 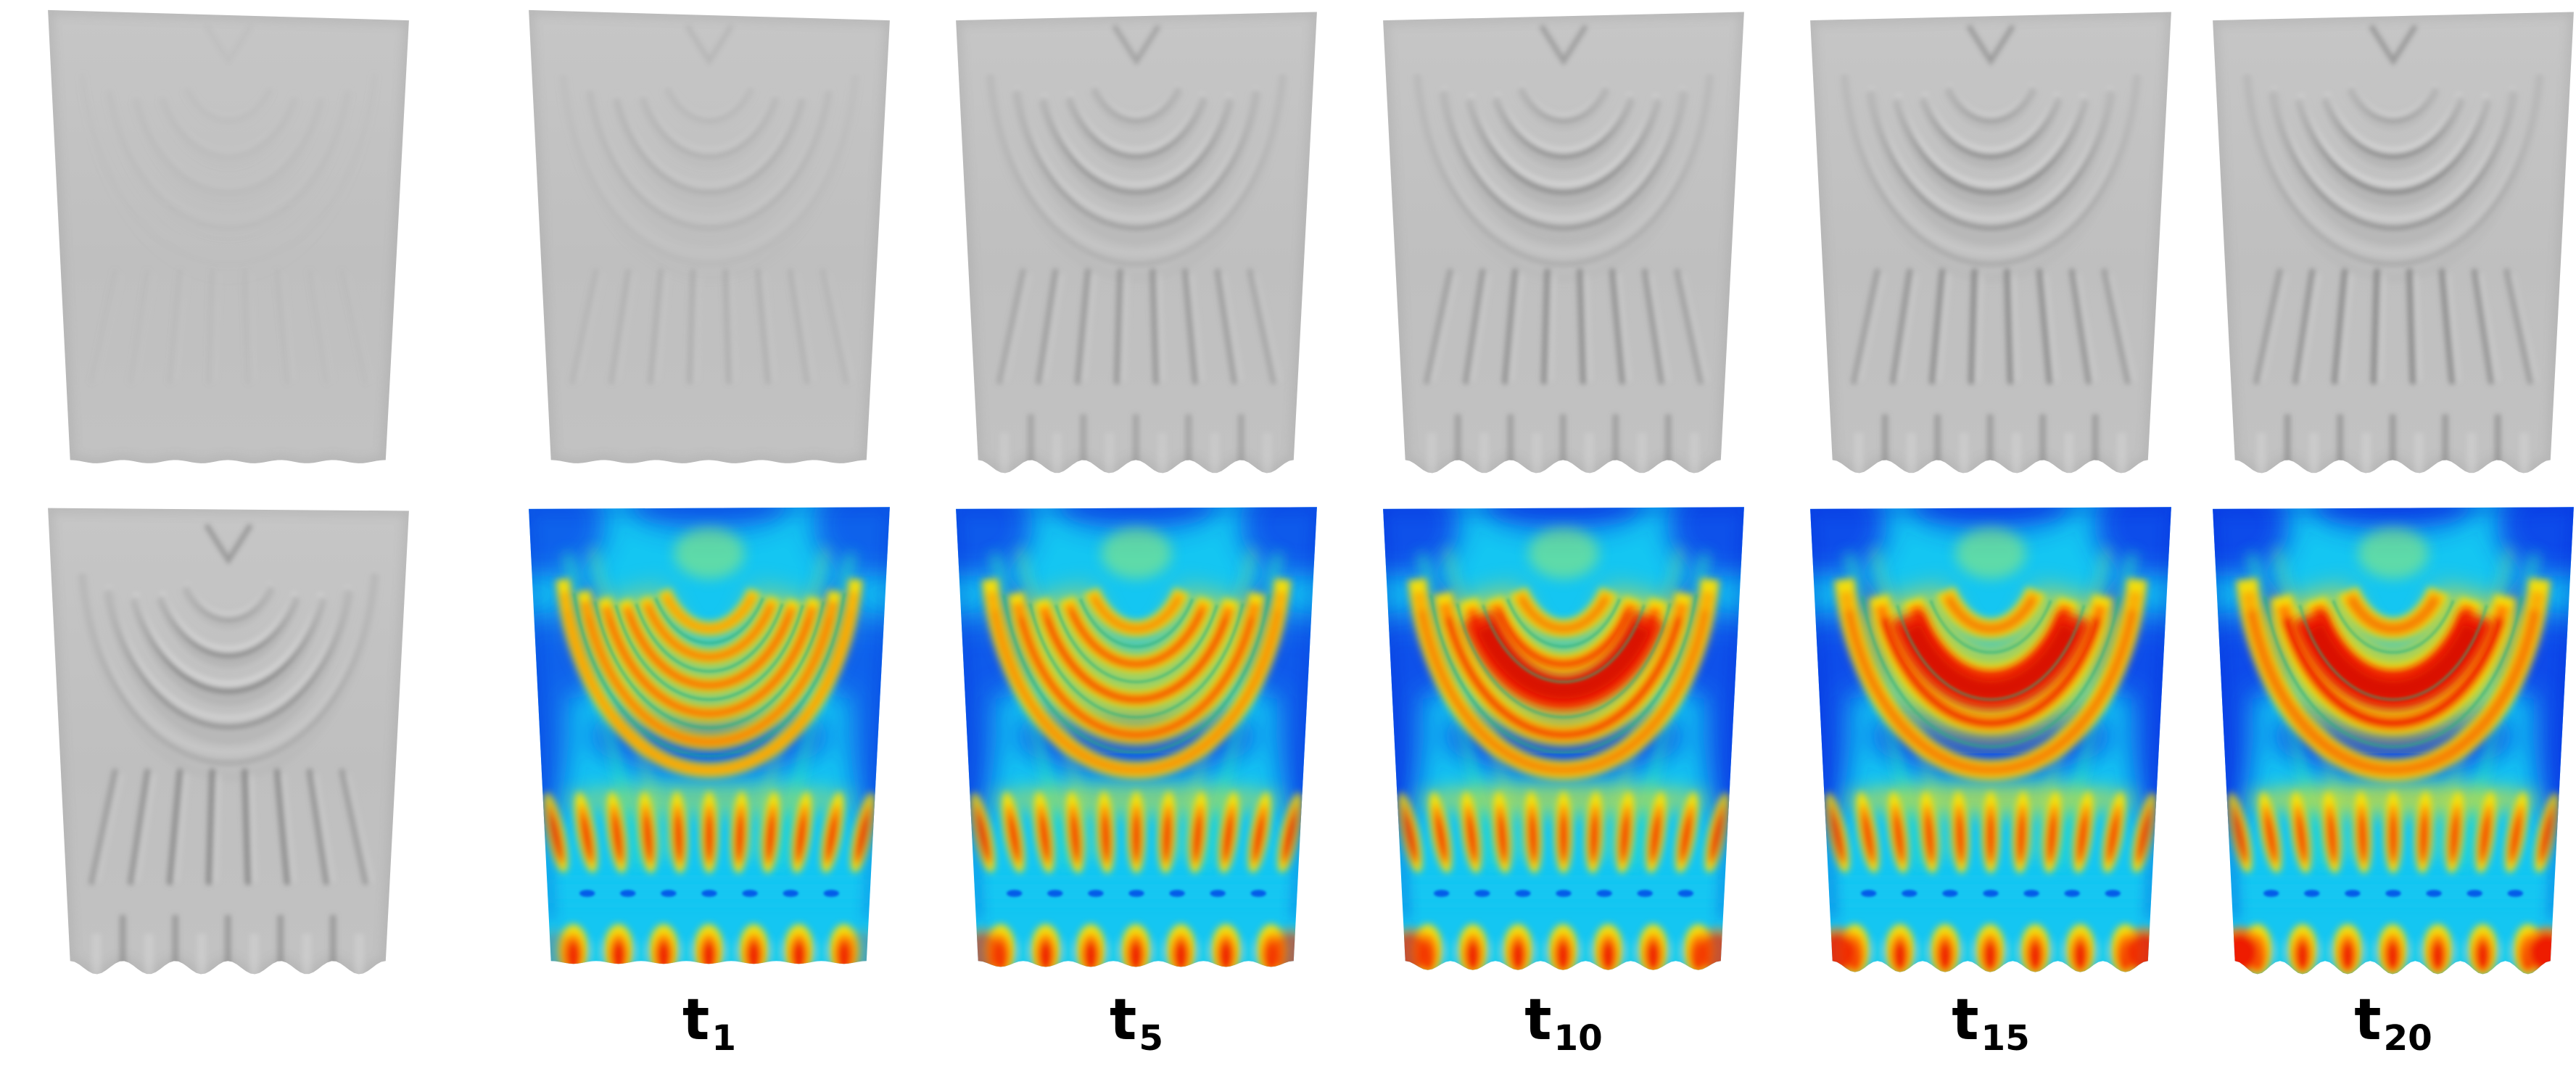 What do you see at coordinates (1564, 738) in the screenshot?
I see `error-heatmap-heatmap-t10` at bounding box center [1564, 738].